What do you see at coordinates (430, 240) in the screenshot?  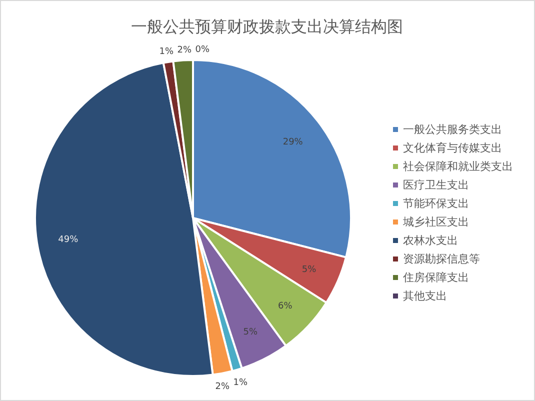 I see `legend-label: 农林水支出` at bounding box center [430, 240].